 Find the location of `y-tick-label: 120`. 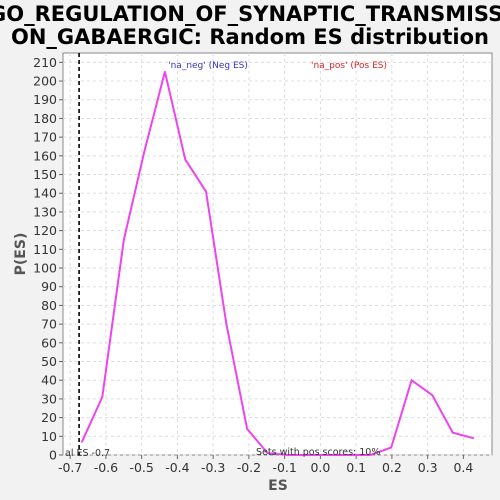

y-tick-label: 120 is located at coordinates (45, 230).